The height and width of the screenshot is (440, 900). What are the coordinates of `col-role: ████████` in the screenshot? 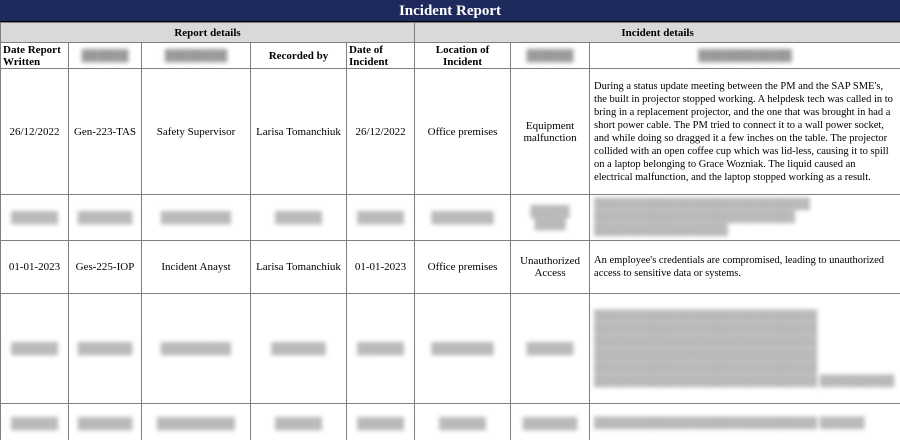 It's located at (196, 55).